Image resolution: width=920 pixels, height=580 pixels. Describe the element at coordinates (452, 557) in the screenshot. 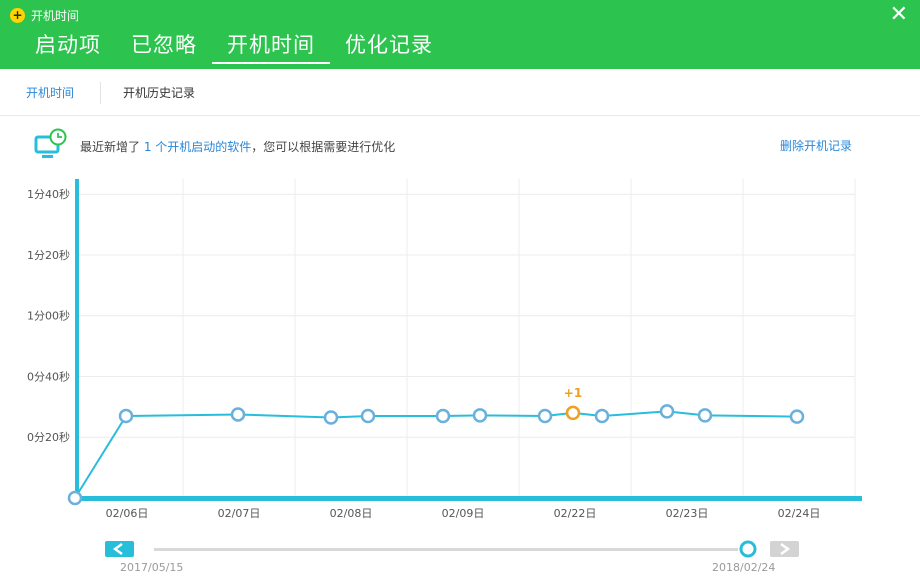

I see `timeline-scroller: 2017/05/15 2018/02/24` at that location.